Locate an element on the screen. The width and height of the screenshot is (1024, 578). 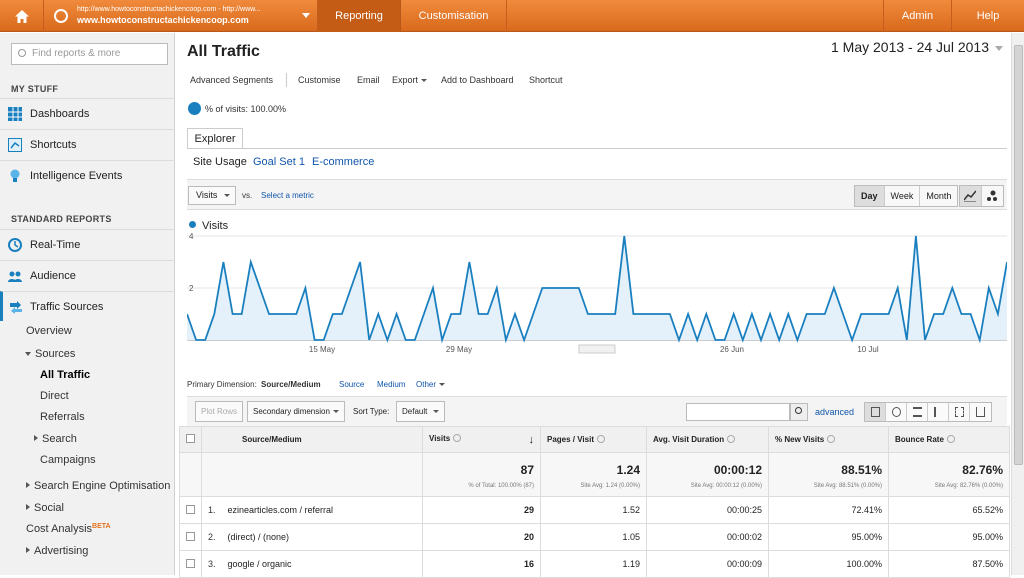
search-icon is located at coordinates (798, 410).